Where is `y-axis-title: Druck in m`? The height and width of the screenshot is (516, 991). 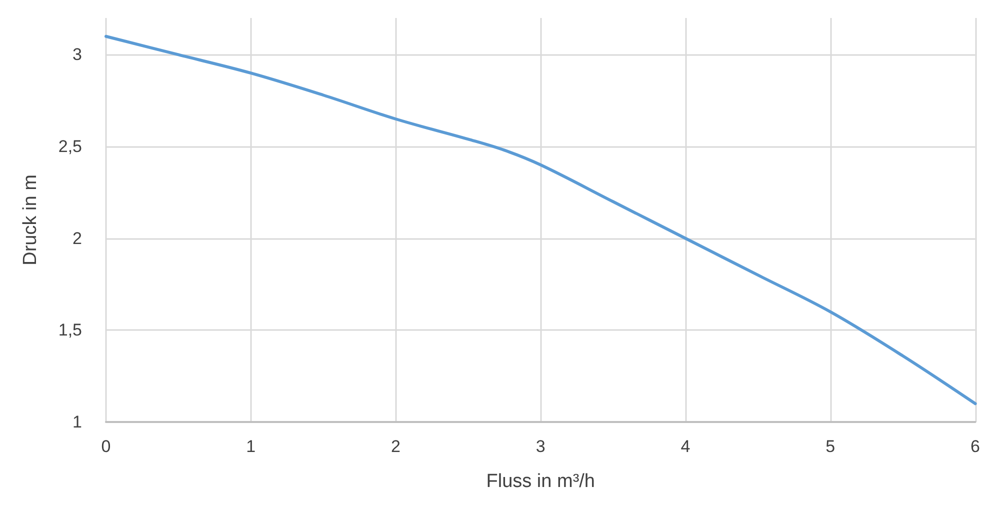
y-axis-title: Druck in m is located at coordinates (30, 220).